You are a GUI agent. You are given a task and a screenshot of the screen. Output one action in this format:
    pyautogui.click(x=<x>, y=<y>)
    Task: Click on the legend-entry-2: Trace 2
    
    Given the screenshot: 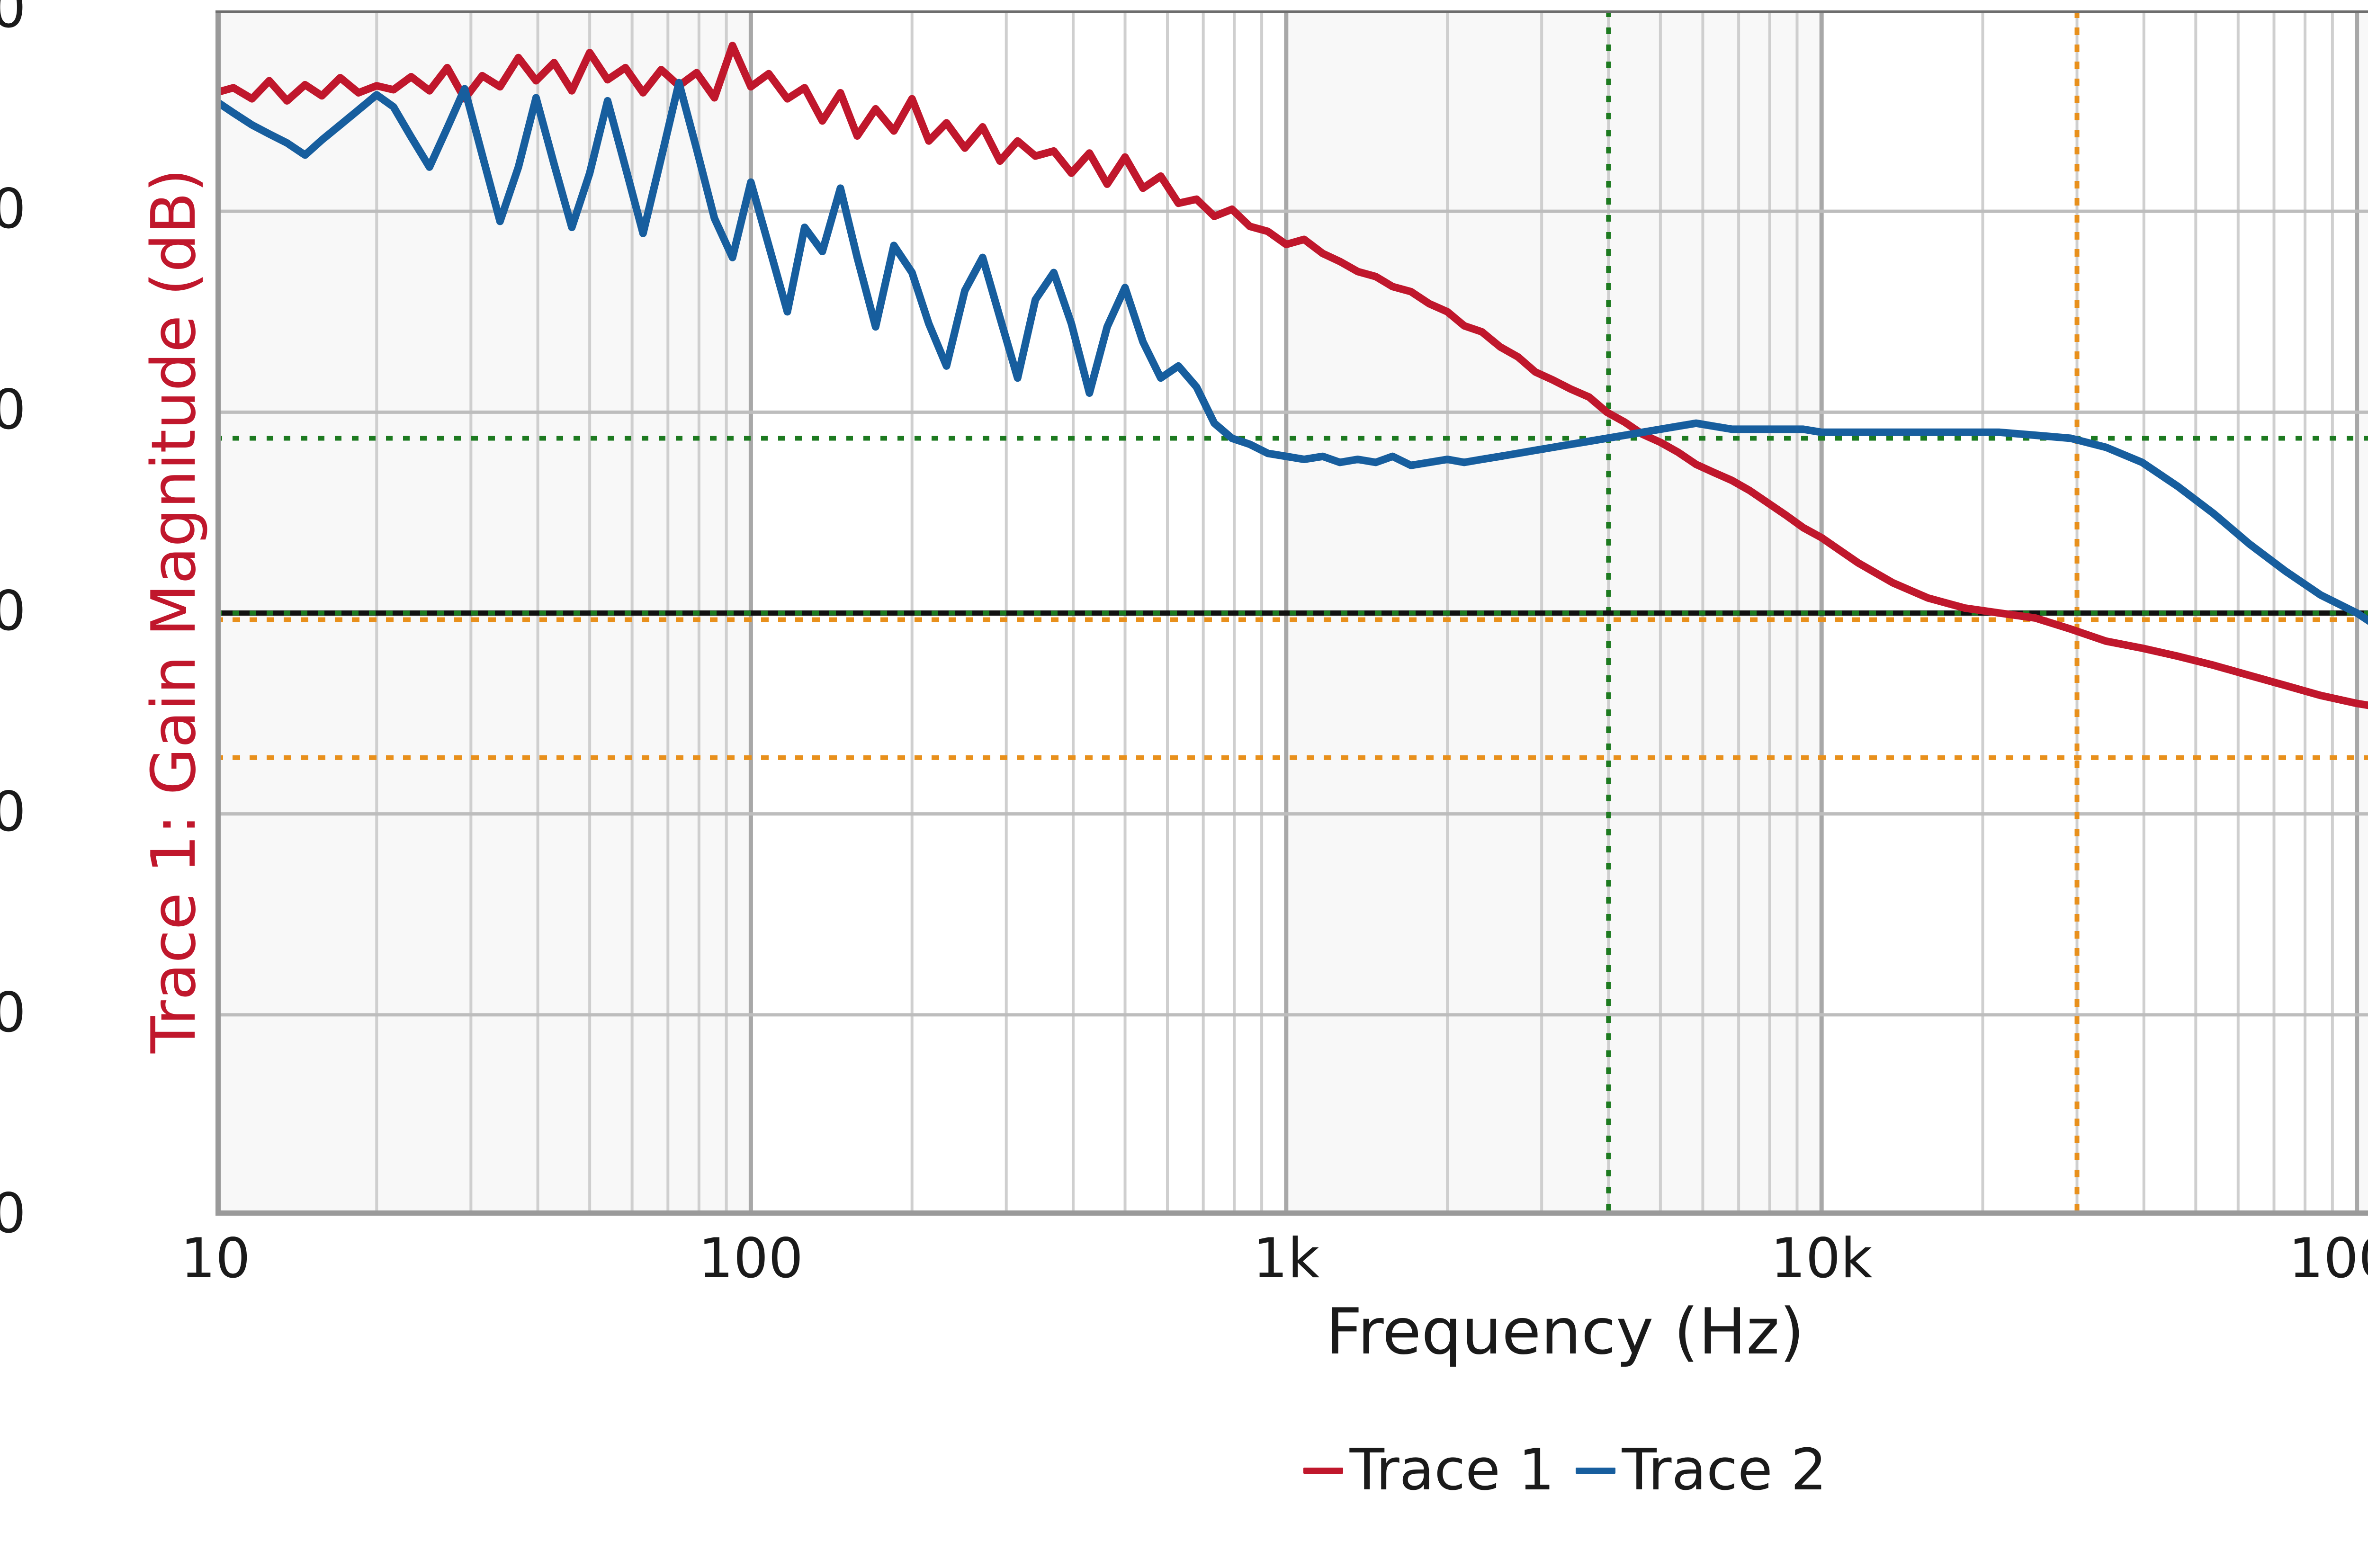 What is the action you would take?
    pyautogui.click(x=1701, y=1470)
    